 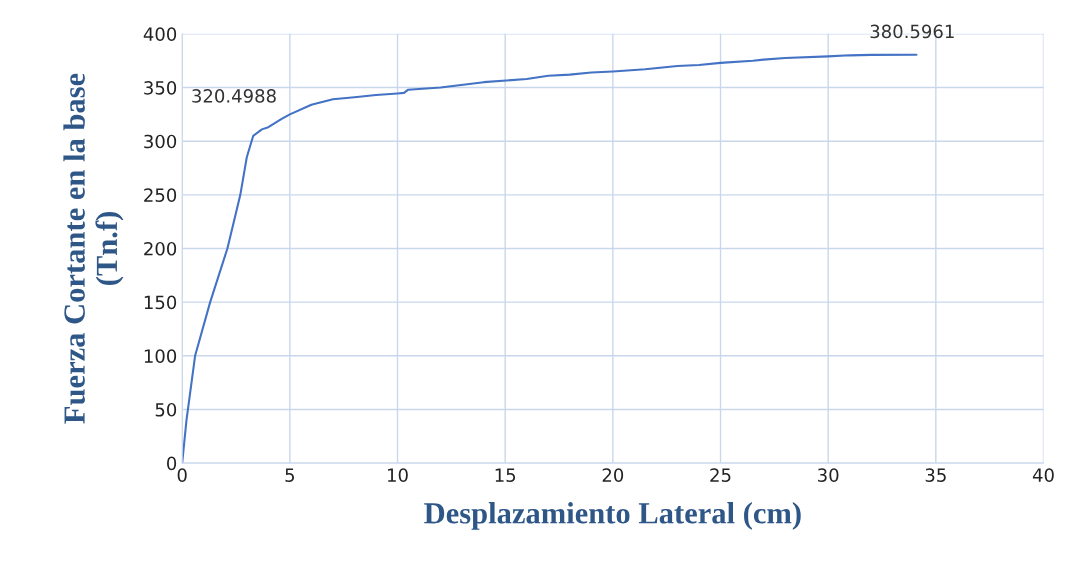 I want to click on x-tick-label: 30, so click(x=828, y=475).